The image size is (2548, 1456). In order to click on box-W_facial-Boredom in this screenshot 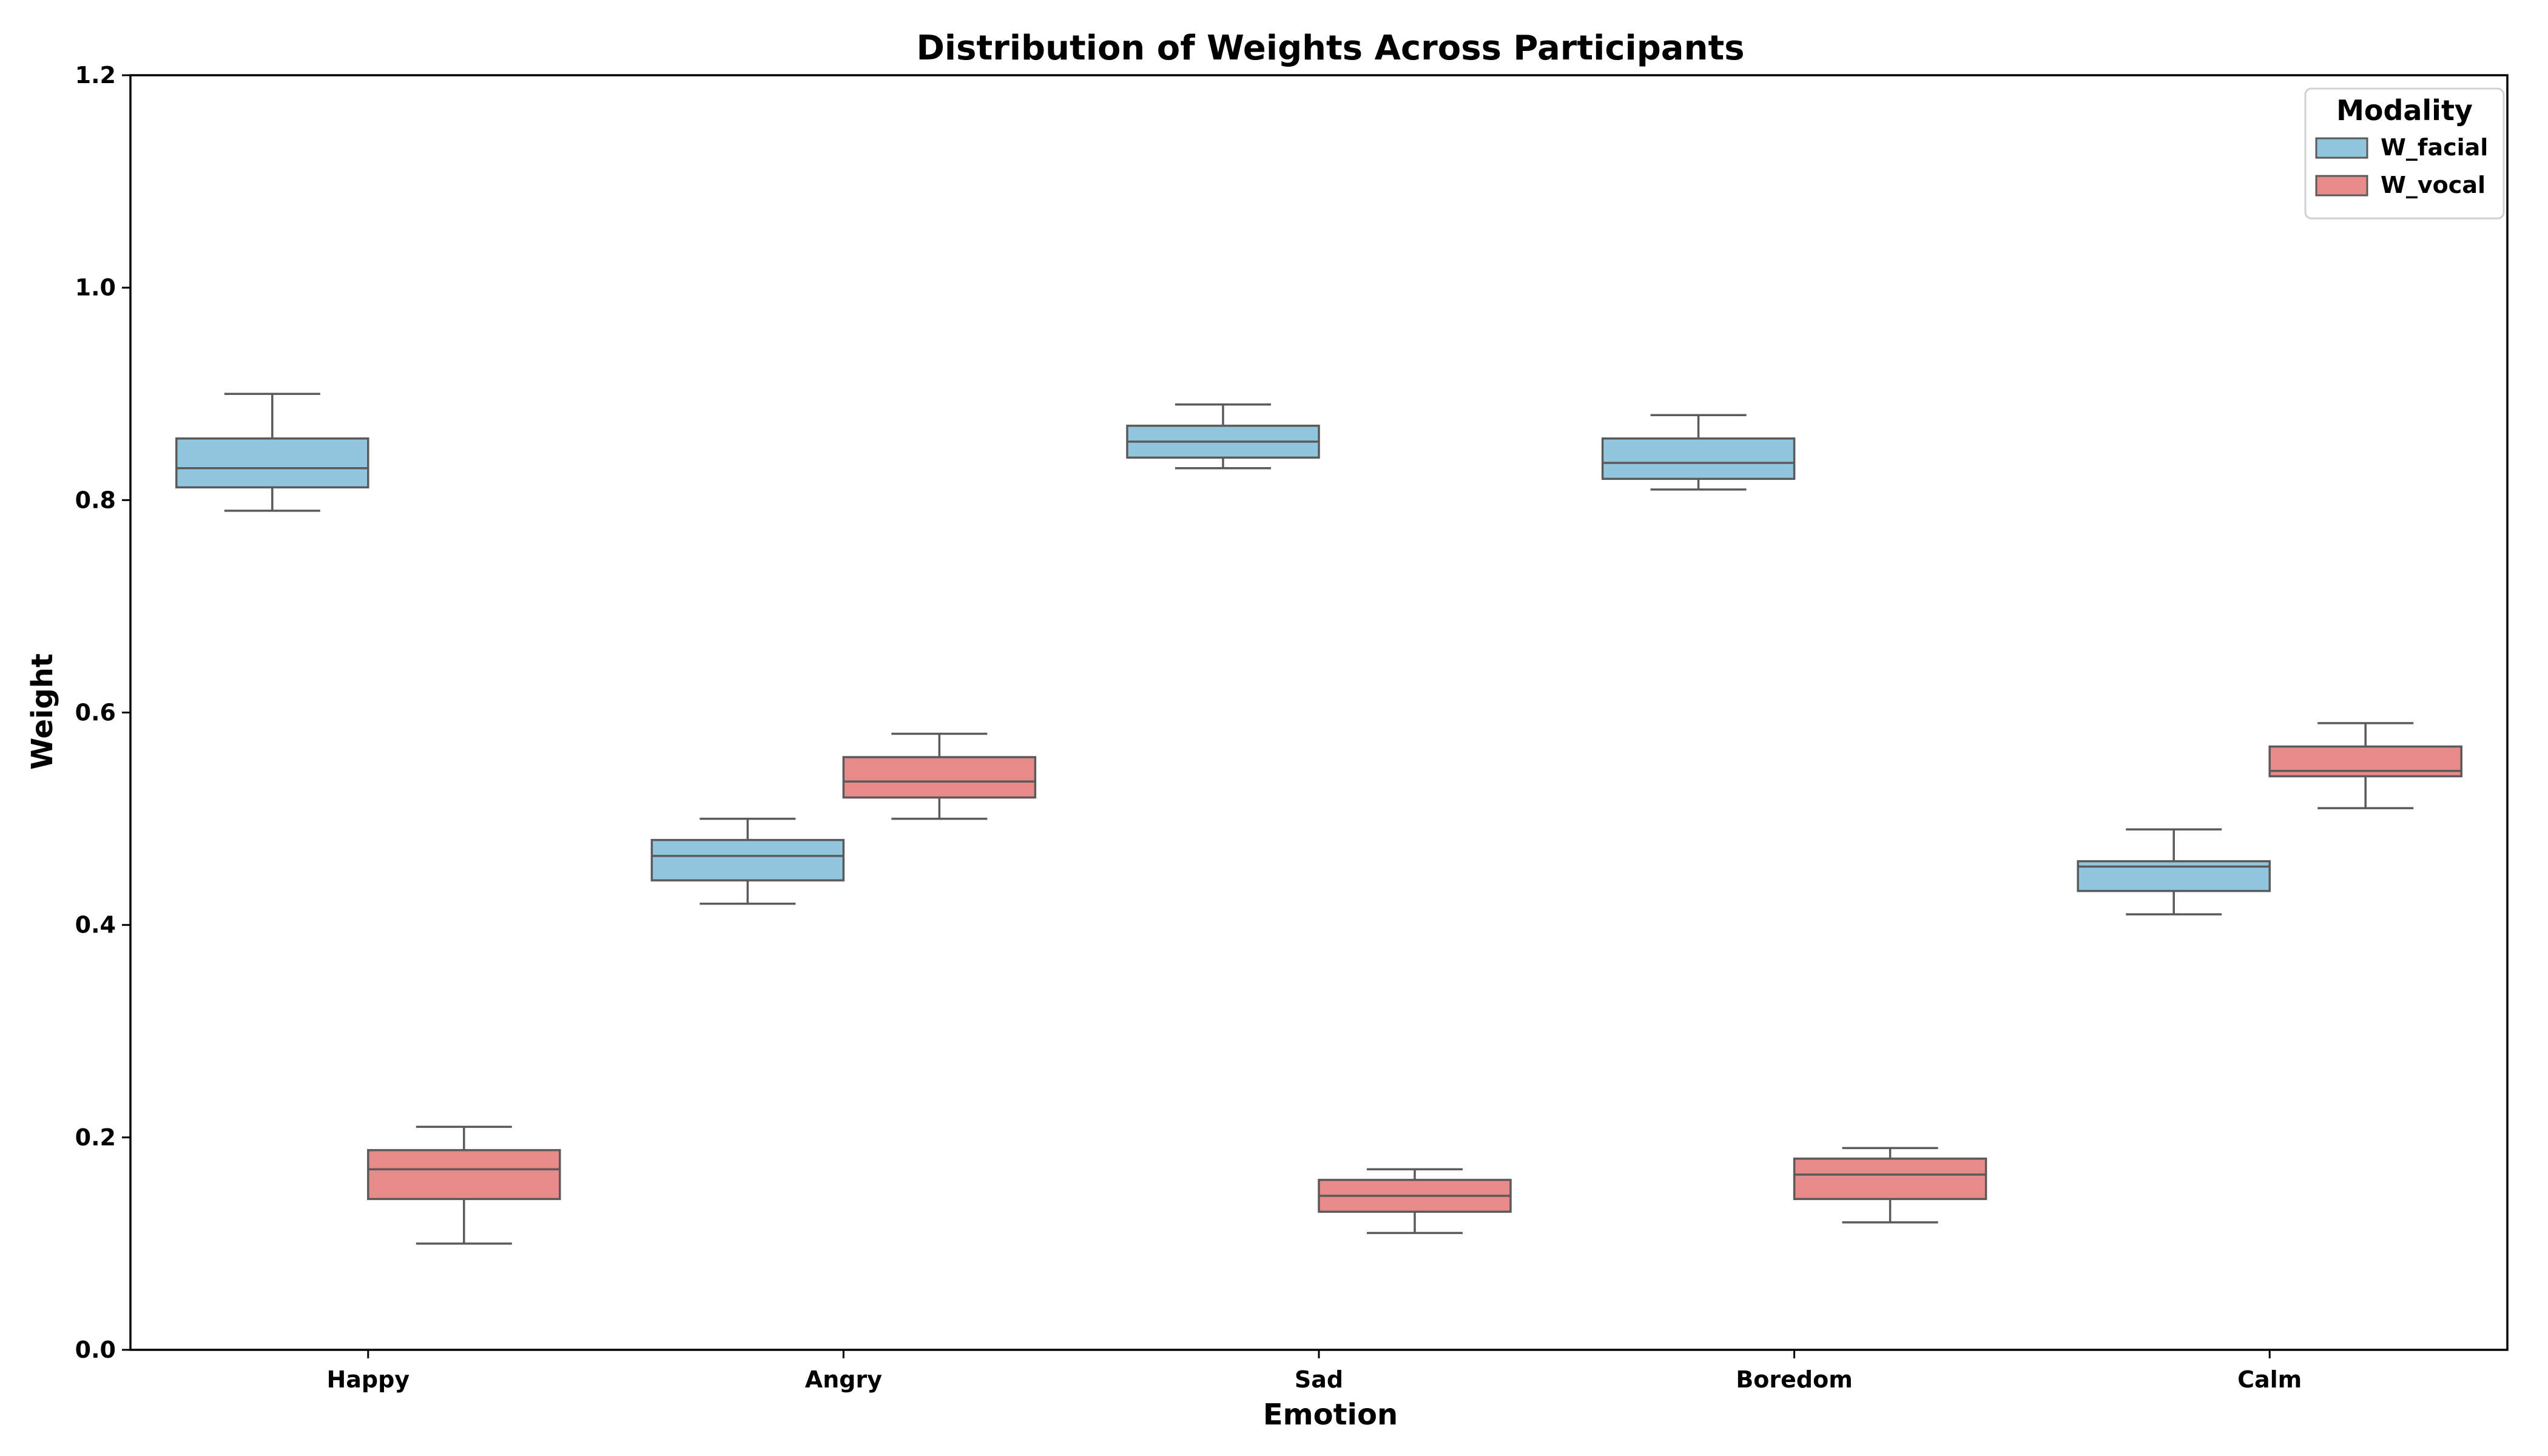, I will do `click(1698, 452)`.